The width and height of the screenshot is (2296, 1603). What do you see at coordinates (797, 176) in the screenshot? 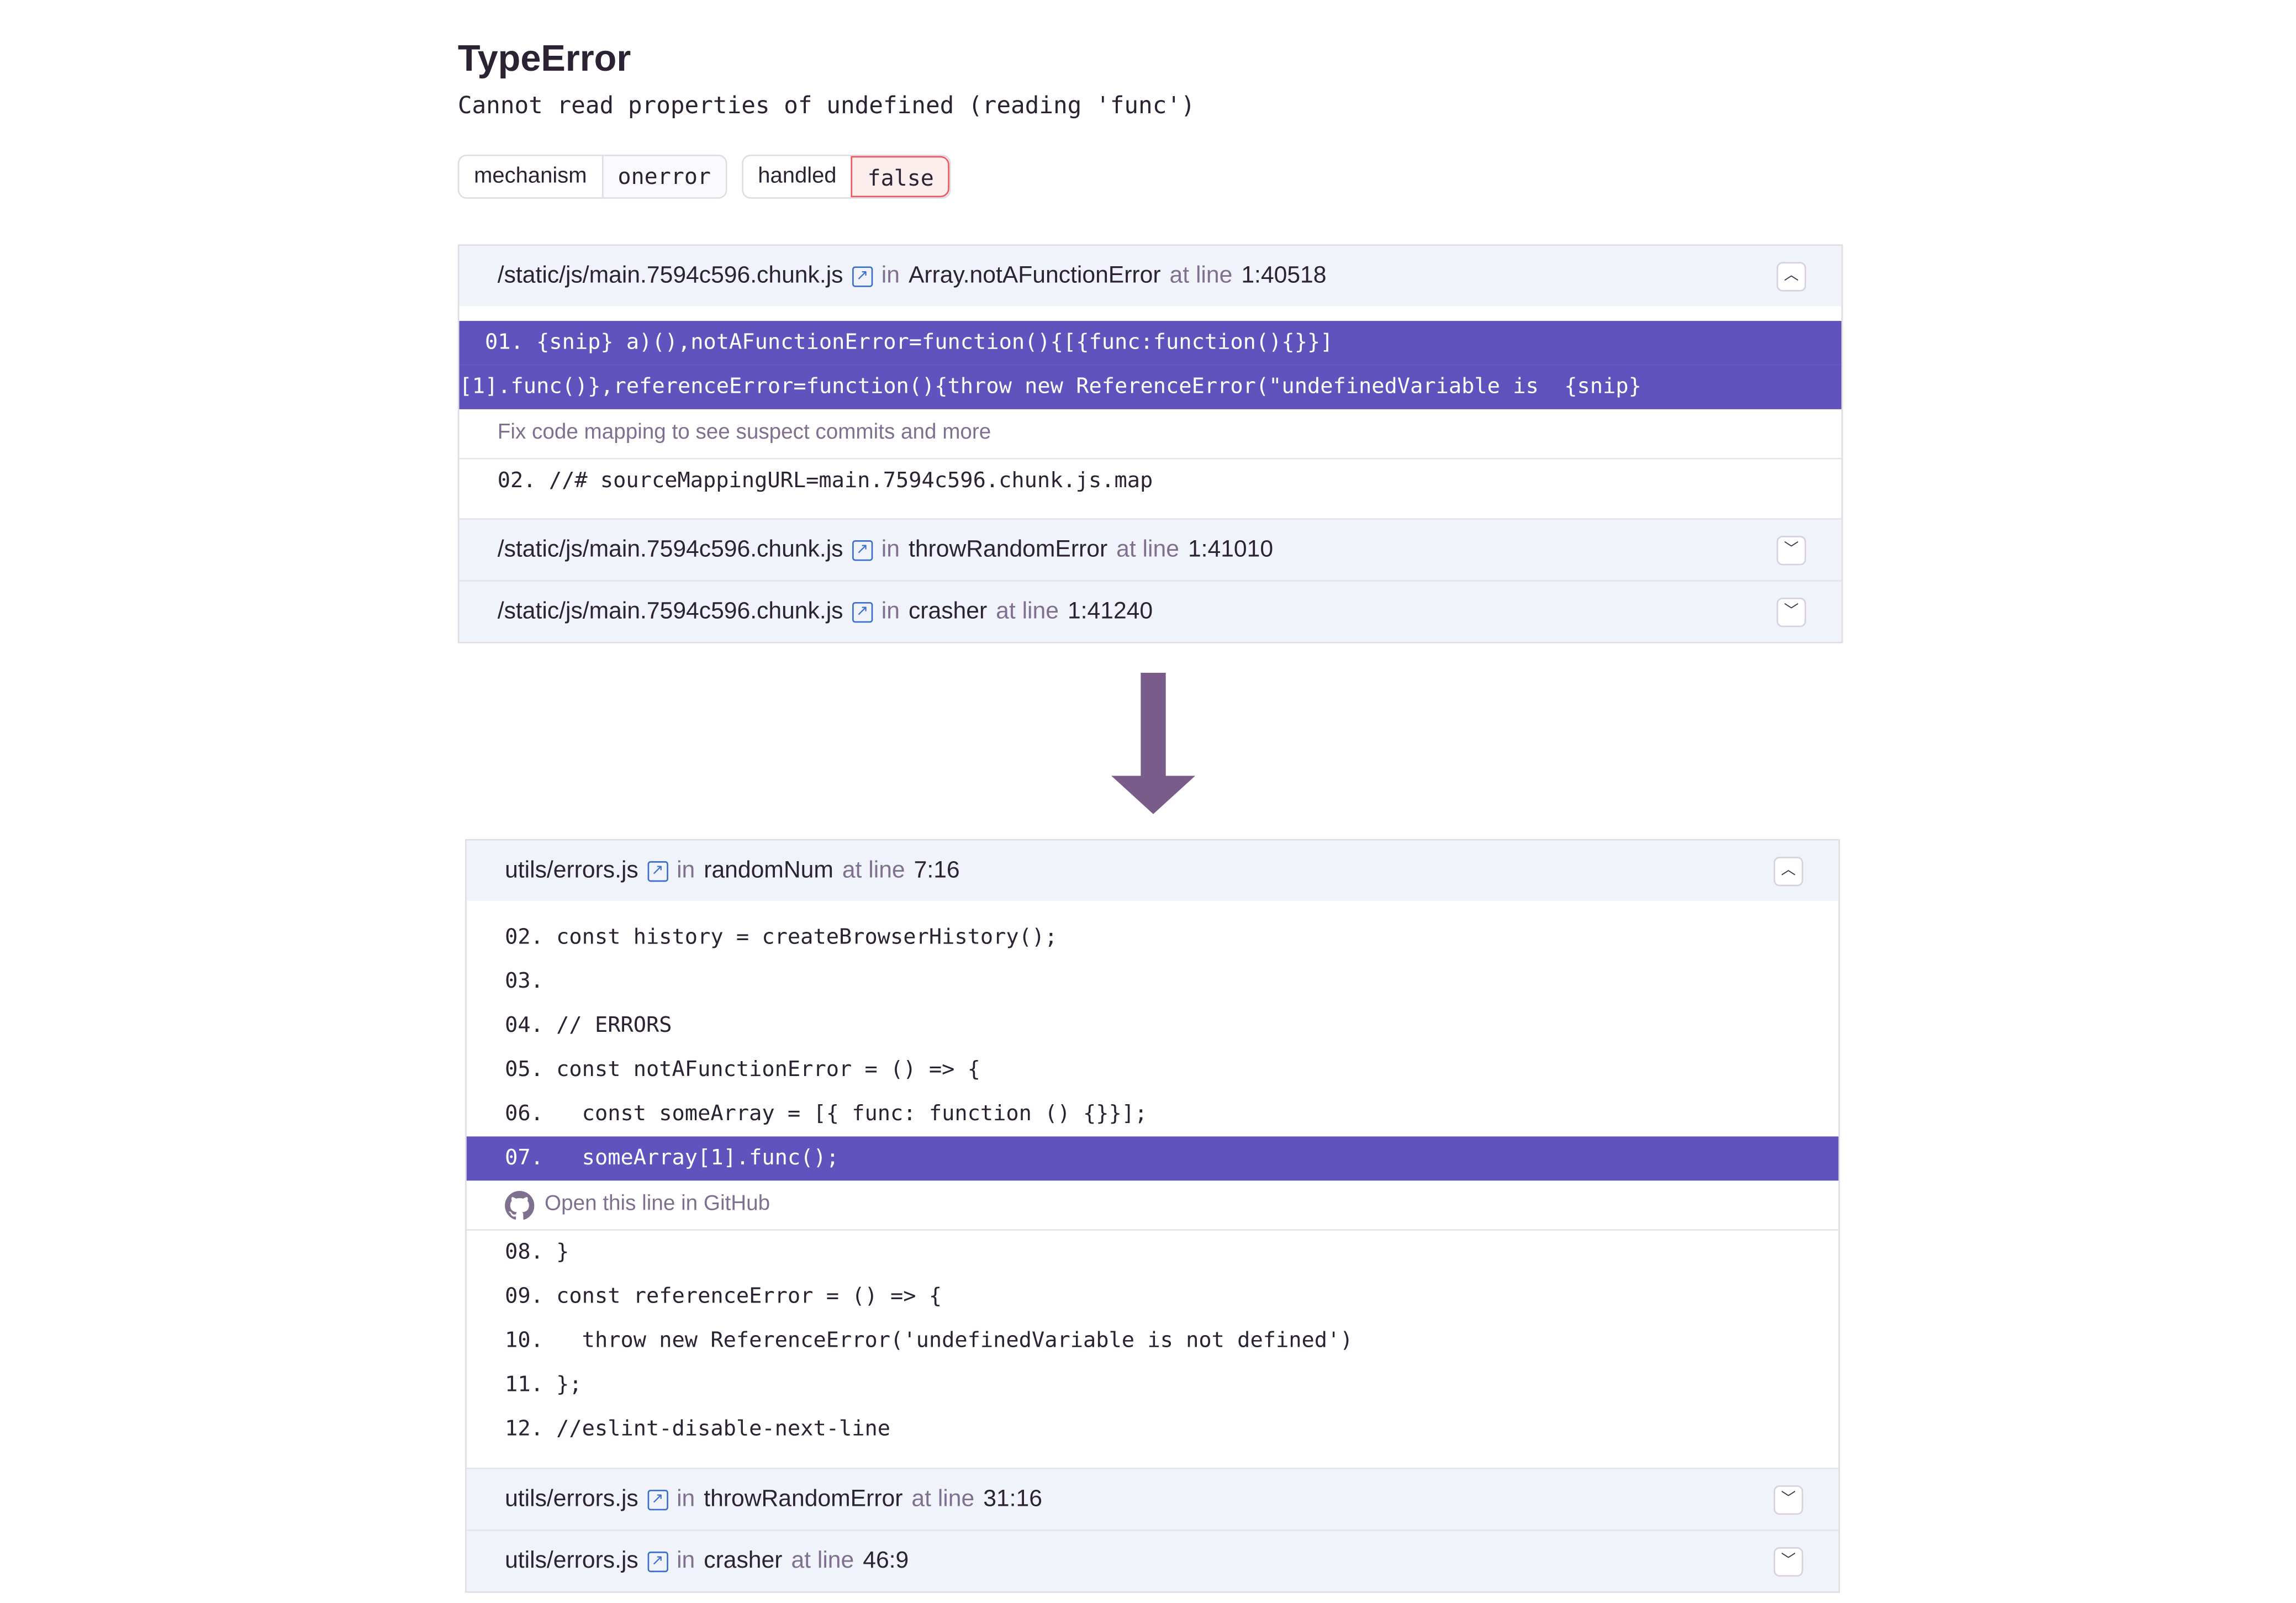
I see `tag-key: handled` at bounding box center [797, 176].